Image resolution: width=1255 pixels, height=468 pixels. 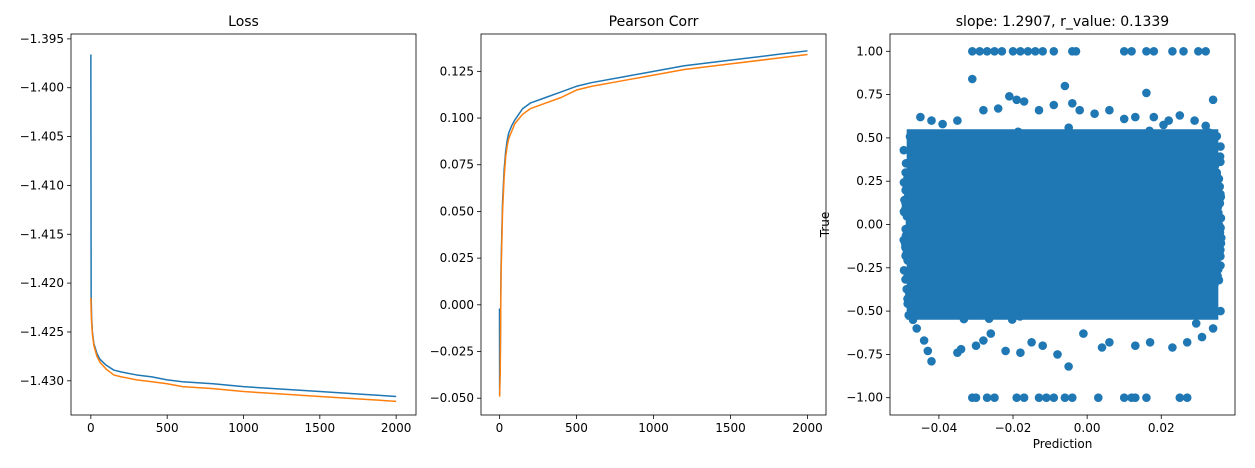 I want to click on chart-title: Pearson Corr, so click(x=654, y=22).